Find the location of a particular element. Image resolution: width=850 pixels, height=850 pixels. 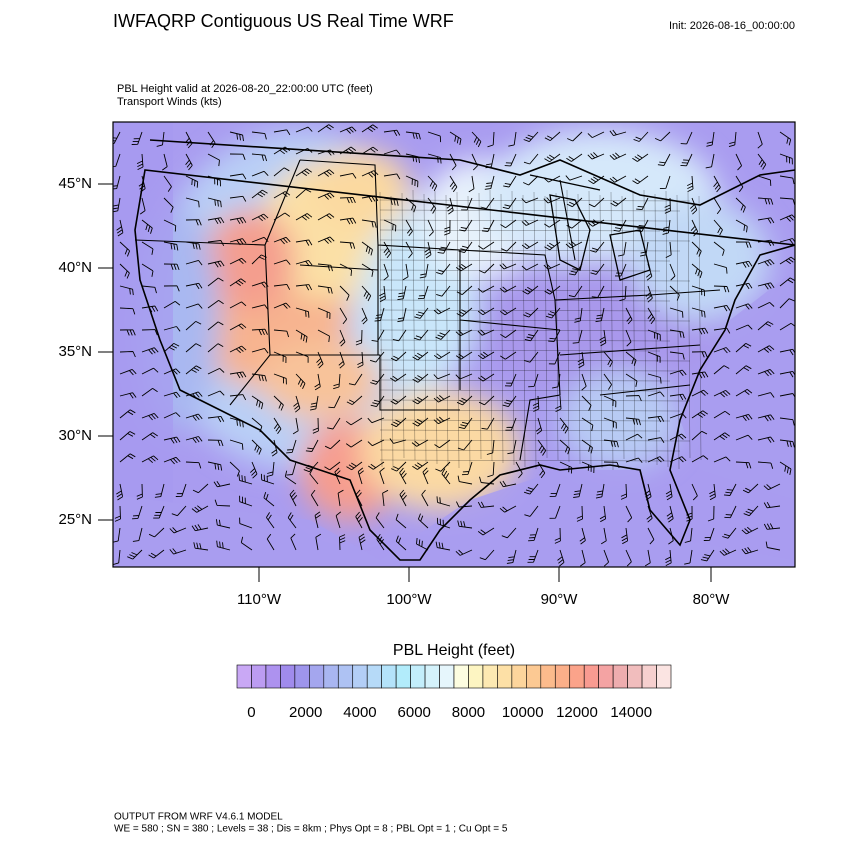

ocean-west is located at coordinates (143, 344).